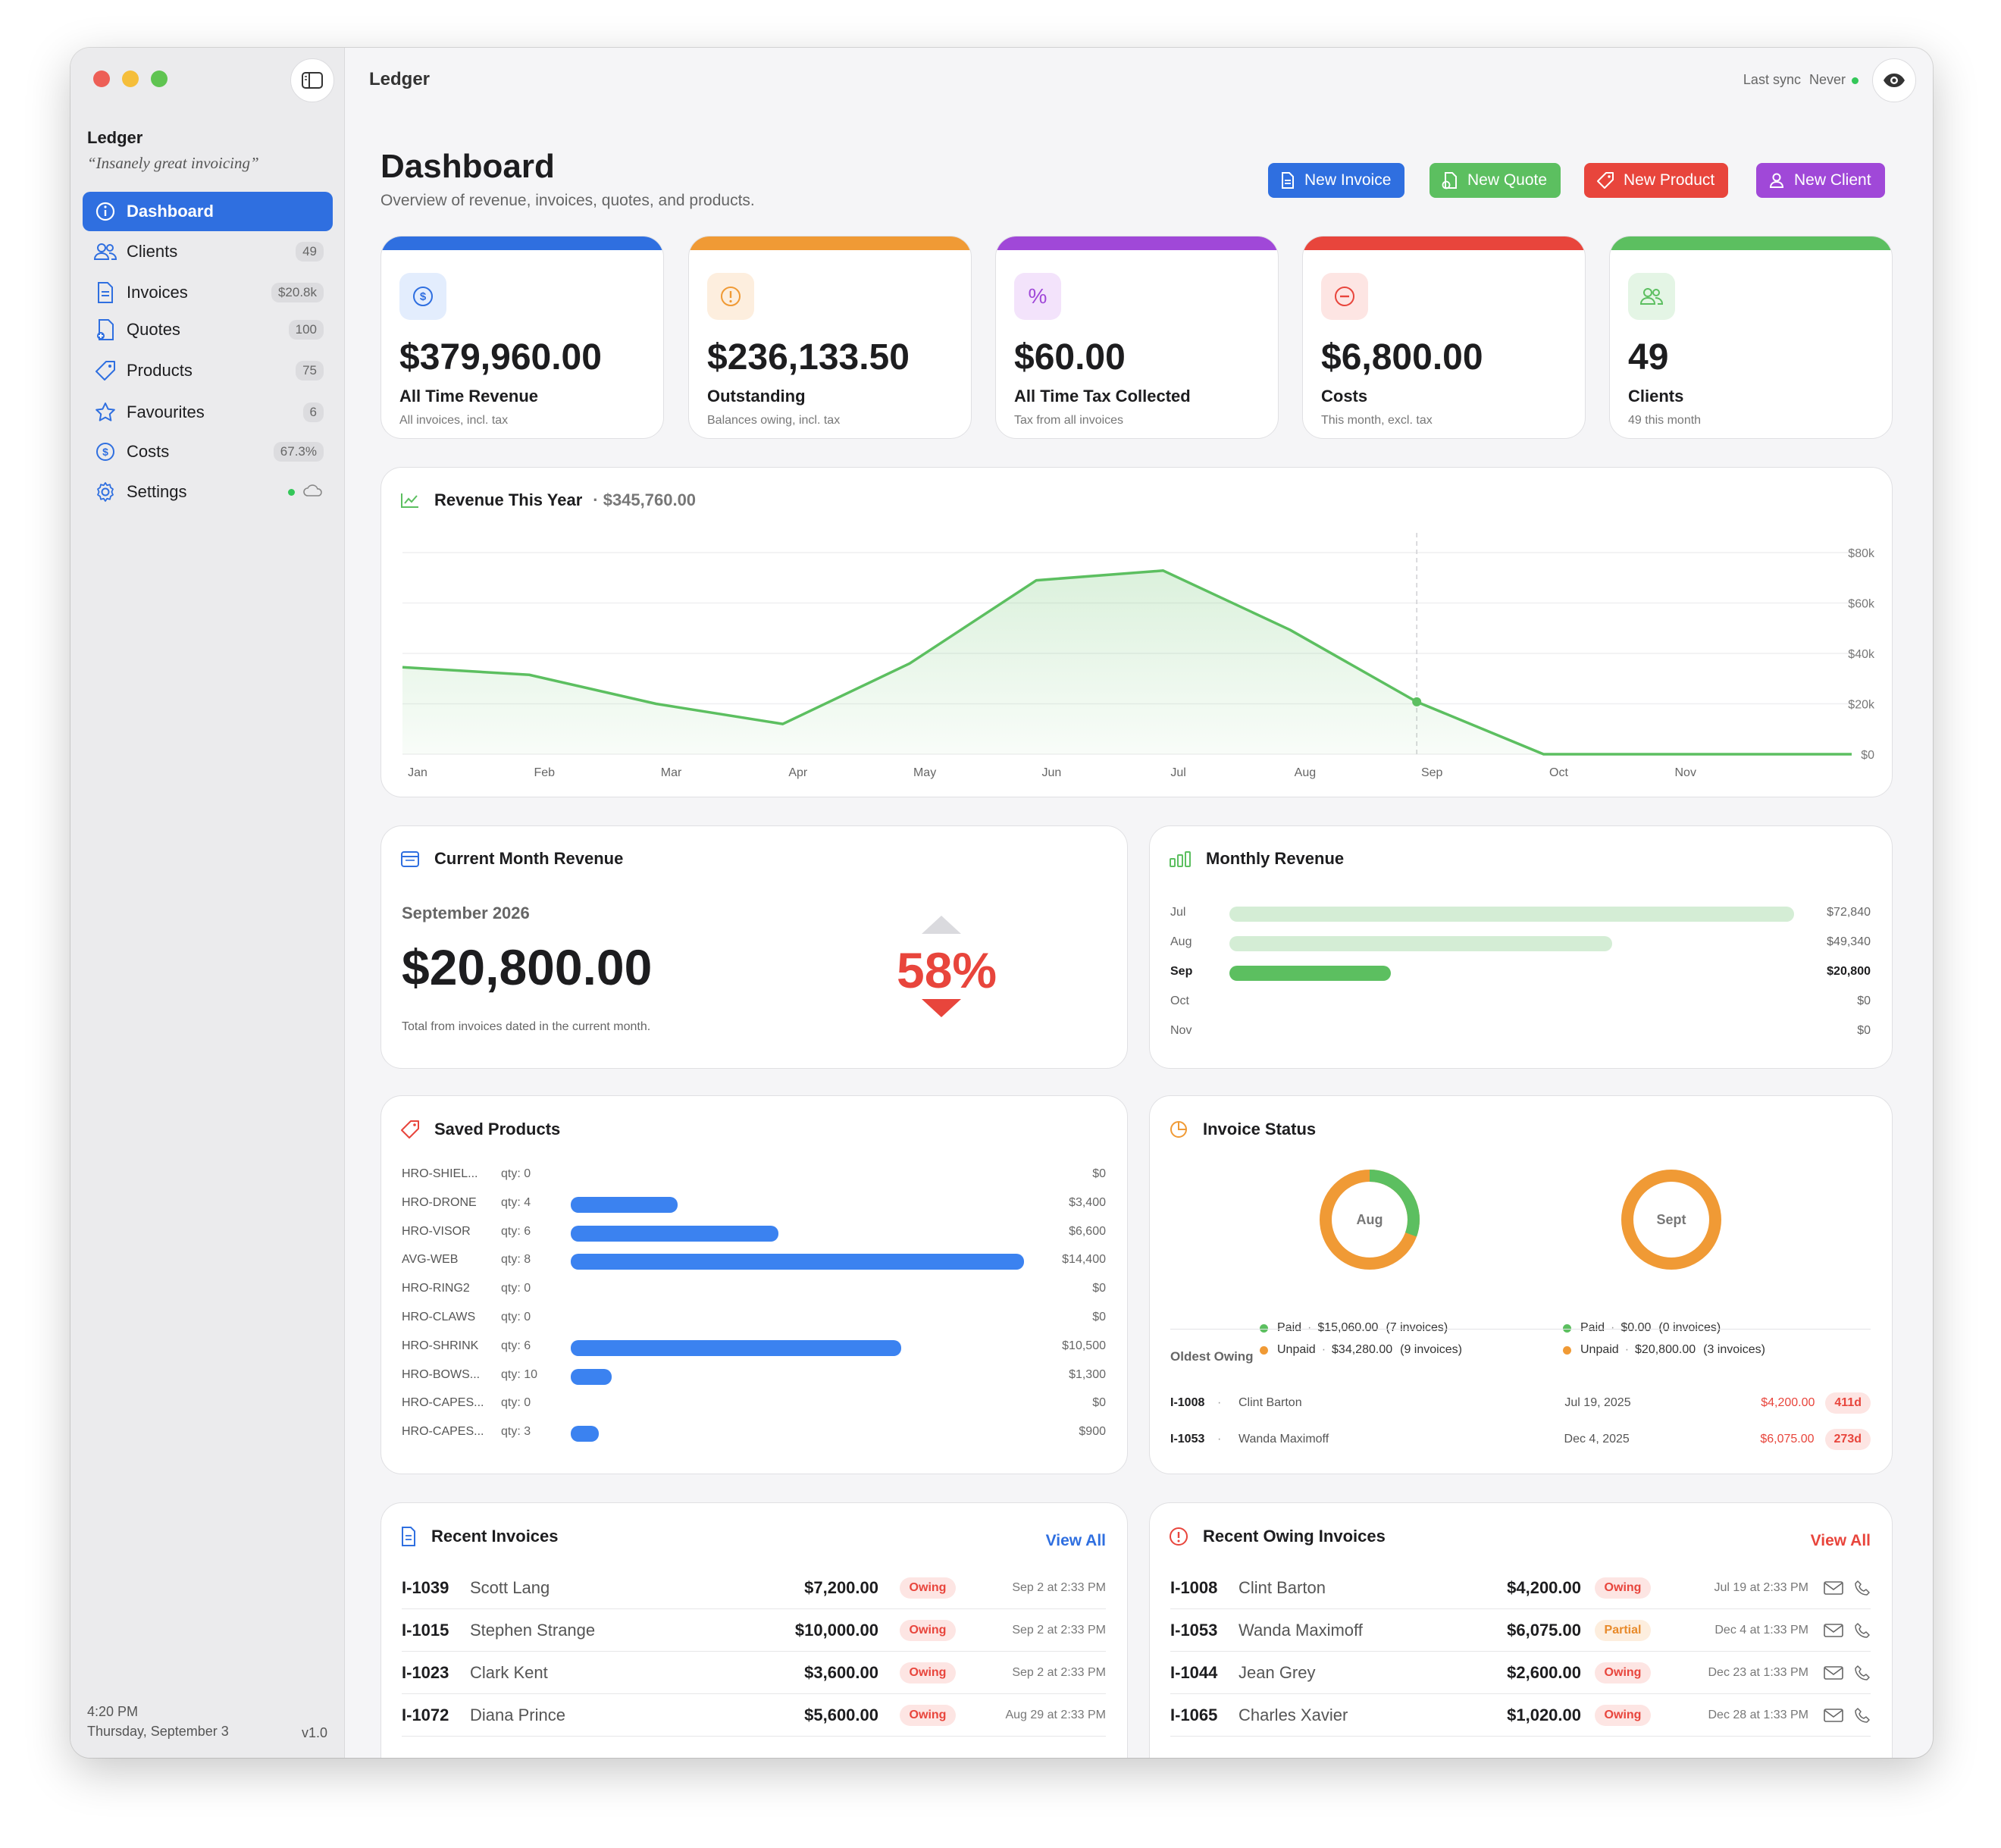 The height and width of the screenshot is (1848, 2001). Describe the element at coordinates (158, 1732) in the screenshot. I see `clock-date: Thursday, September 3` at that location.